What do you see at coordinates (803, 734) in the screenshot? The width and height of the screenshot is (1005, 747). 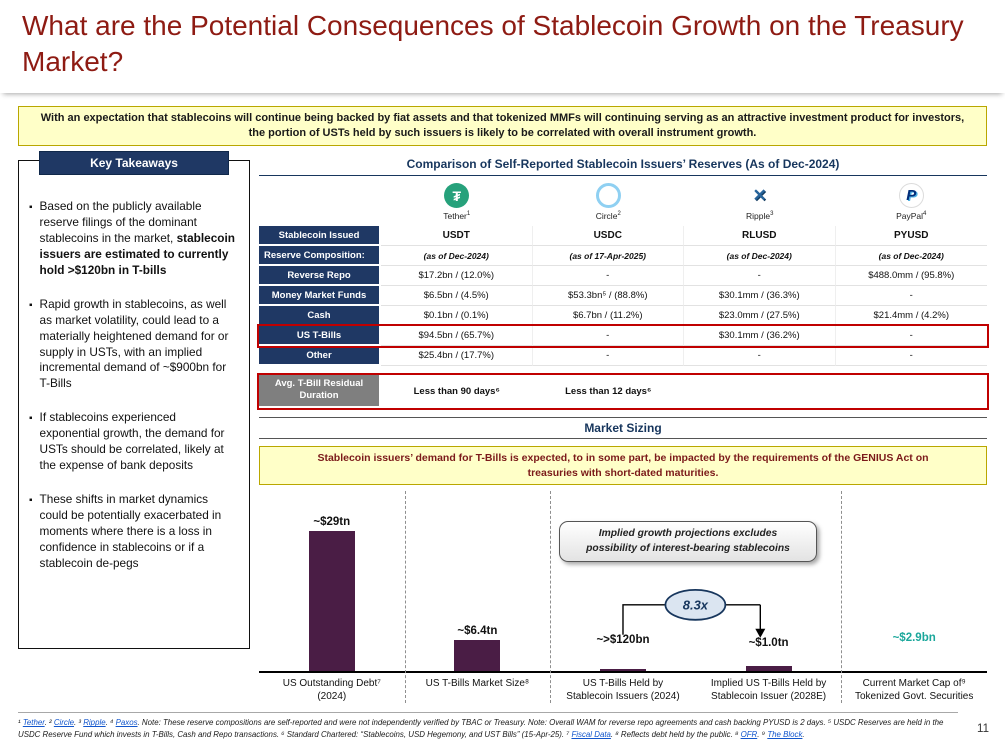 I see `footnote-text: .` at bounding box center [803, 734].